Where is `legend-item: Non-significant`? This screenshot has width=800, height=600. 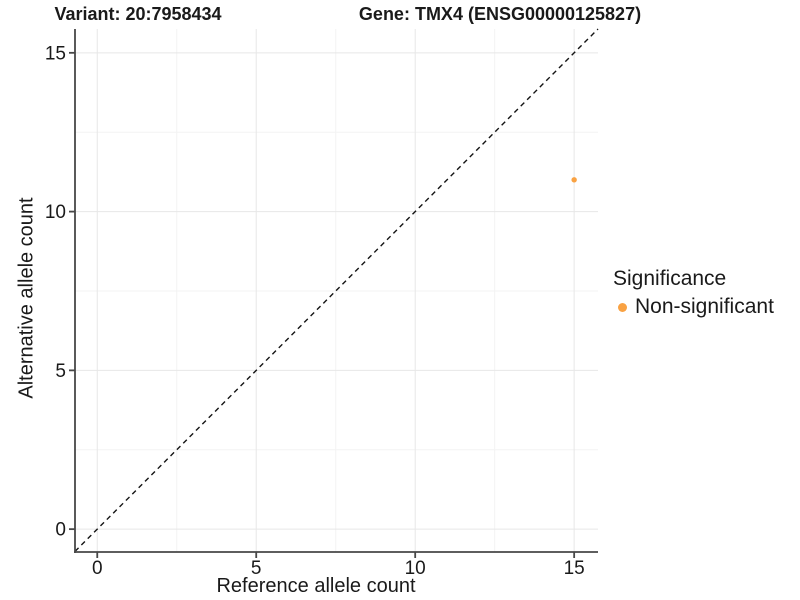
legend-item: Non-significant is located at coordinates (693, 307).